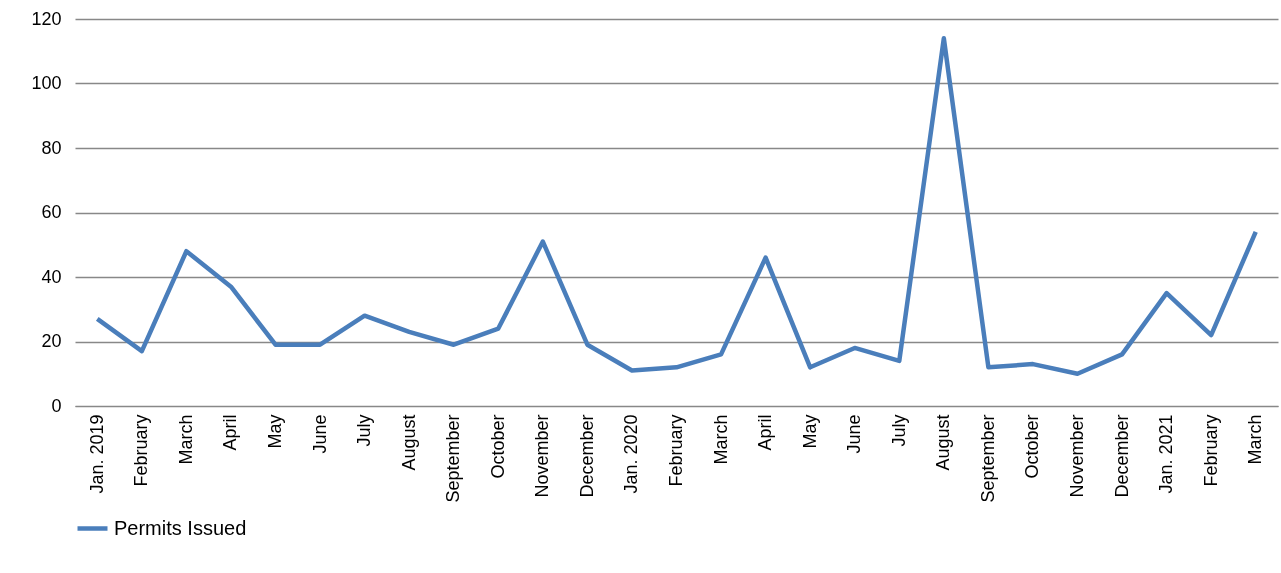 The height and width of the screenshot is (573, 1281). What do you see at coordinates (56, 405) in the screenshot?
I see `y-tick-label: 0` at bounding box center [56, 405].